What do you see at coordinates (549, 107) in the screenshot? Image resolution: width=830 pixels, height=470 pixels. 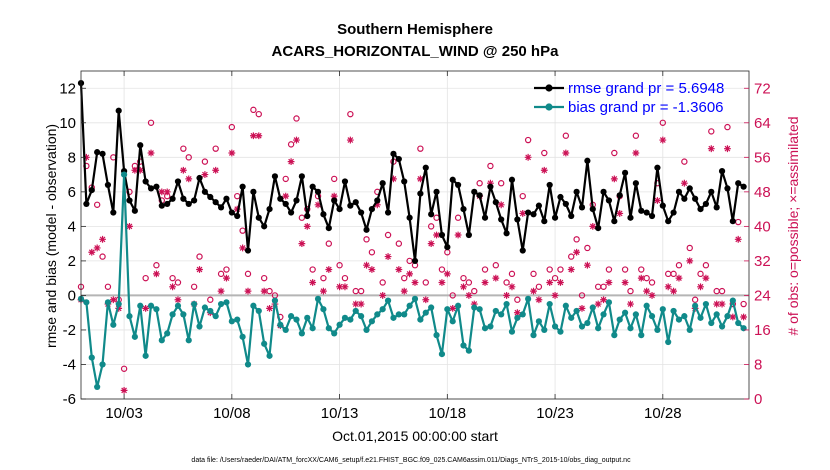 I see `legend-bias-marker` at bounding box center [549, 107].